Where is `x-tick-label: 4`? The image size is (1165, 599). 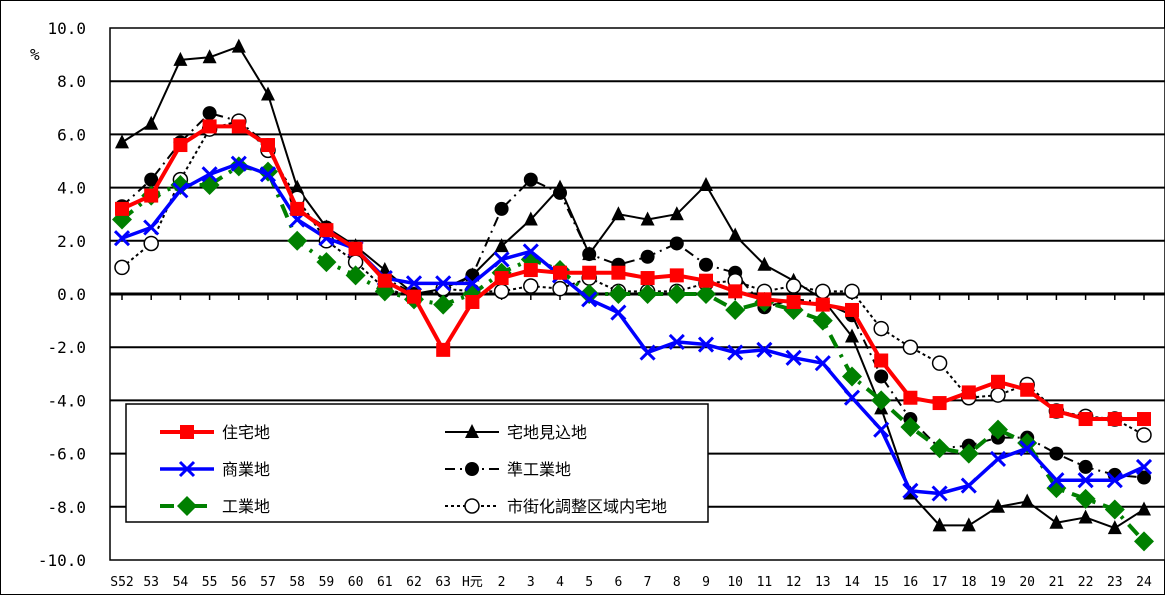 x-tick-label: 4 is located at coordinates (560, 582).